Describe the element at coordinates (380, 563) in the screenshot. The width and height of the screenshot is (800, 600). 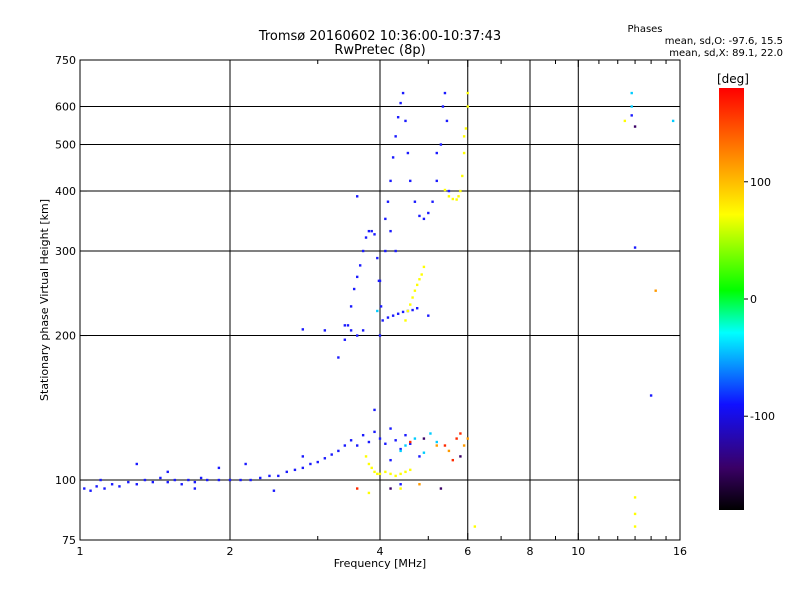
I see `x-axis-label: Frequency [MHz]` at that location.